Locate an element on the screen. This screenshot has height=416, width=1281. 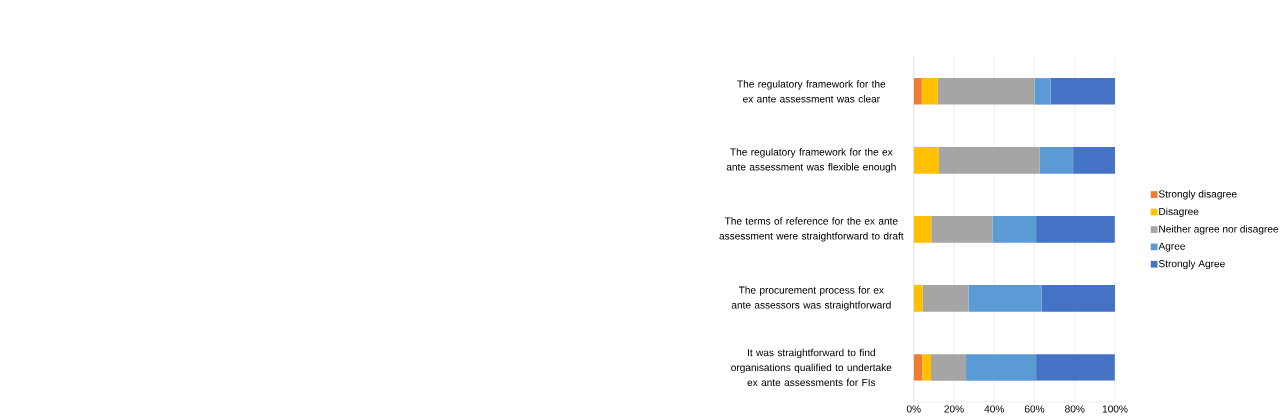
y-tick-label: The regulatory framework for the ex ante assessment was clear is located at coordinates (811, 91).